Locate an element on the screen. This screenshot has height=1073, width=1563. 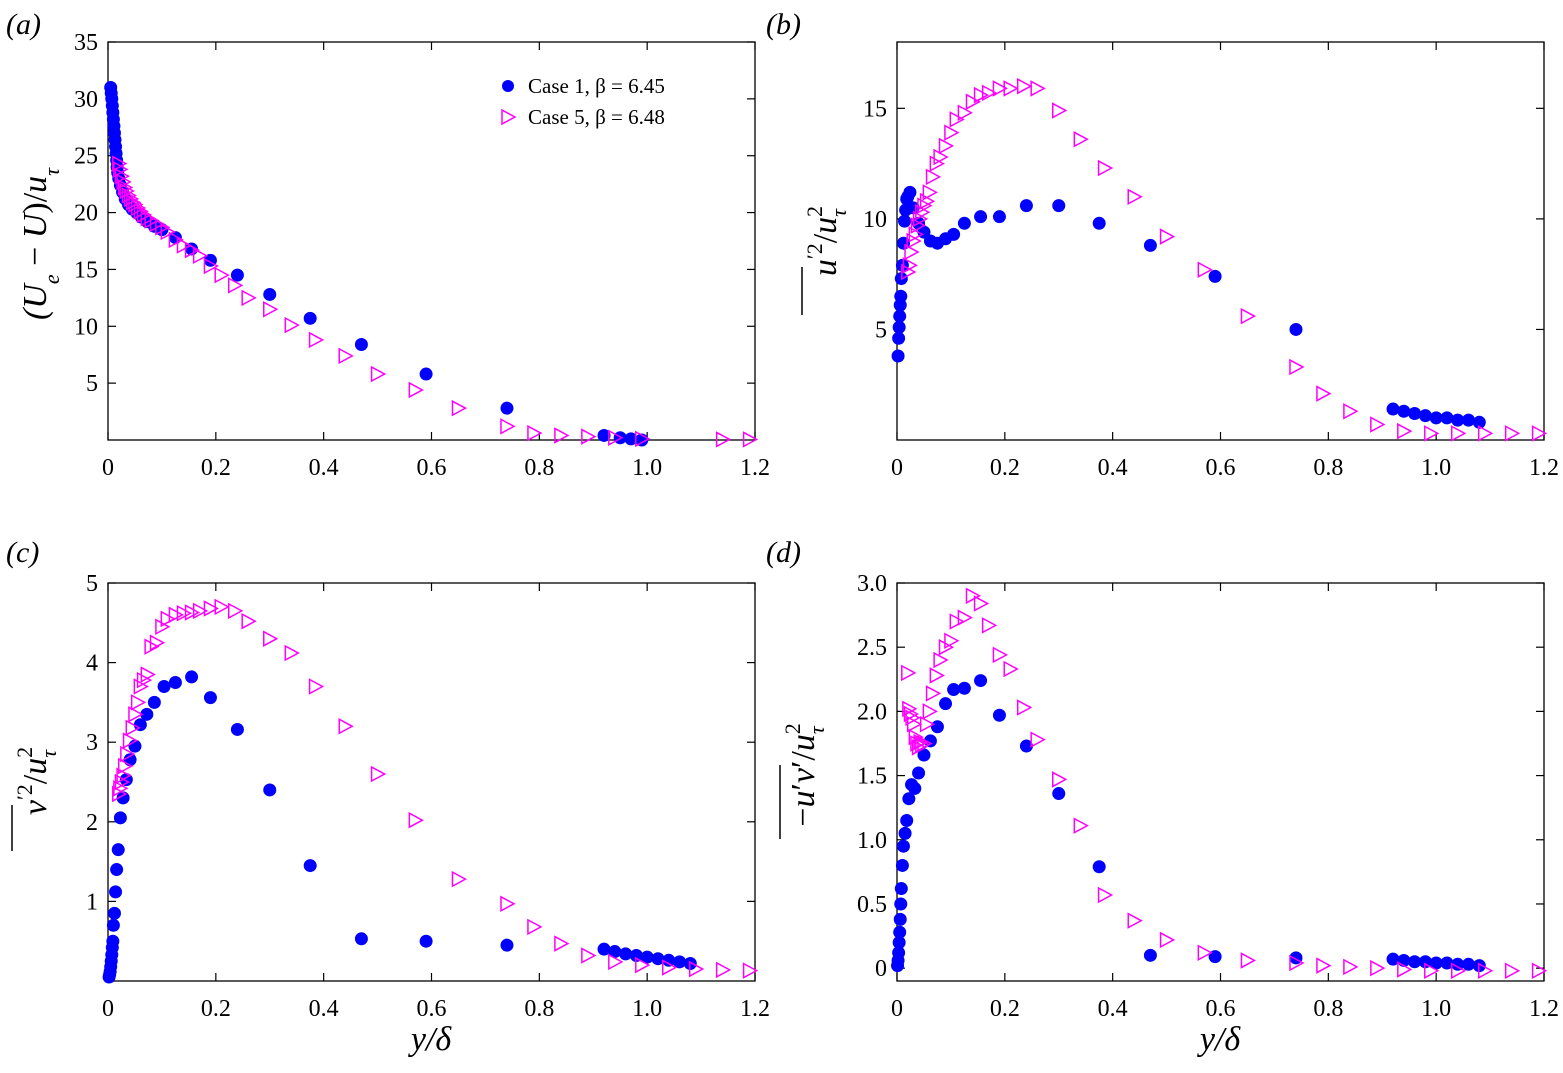
xtick-label-d: 0.8 is located at coordinates (1328, 1009).